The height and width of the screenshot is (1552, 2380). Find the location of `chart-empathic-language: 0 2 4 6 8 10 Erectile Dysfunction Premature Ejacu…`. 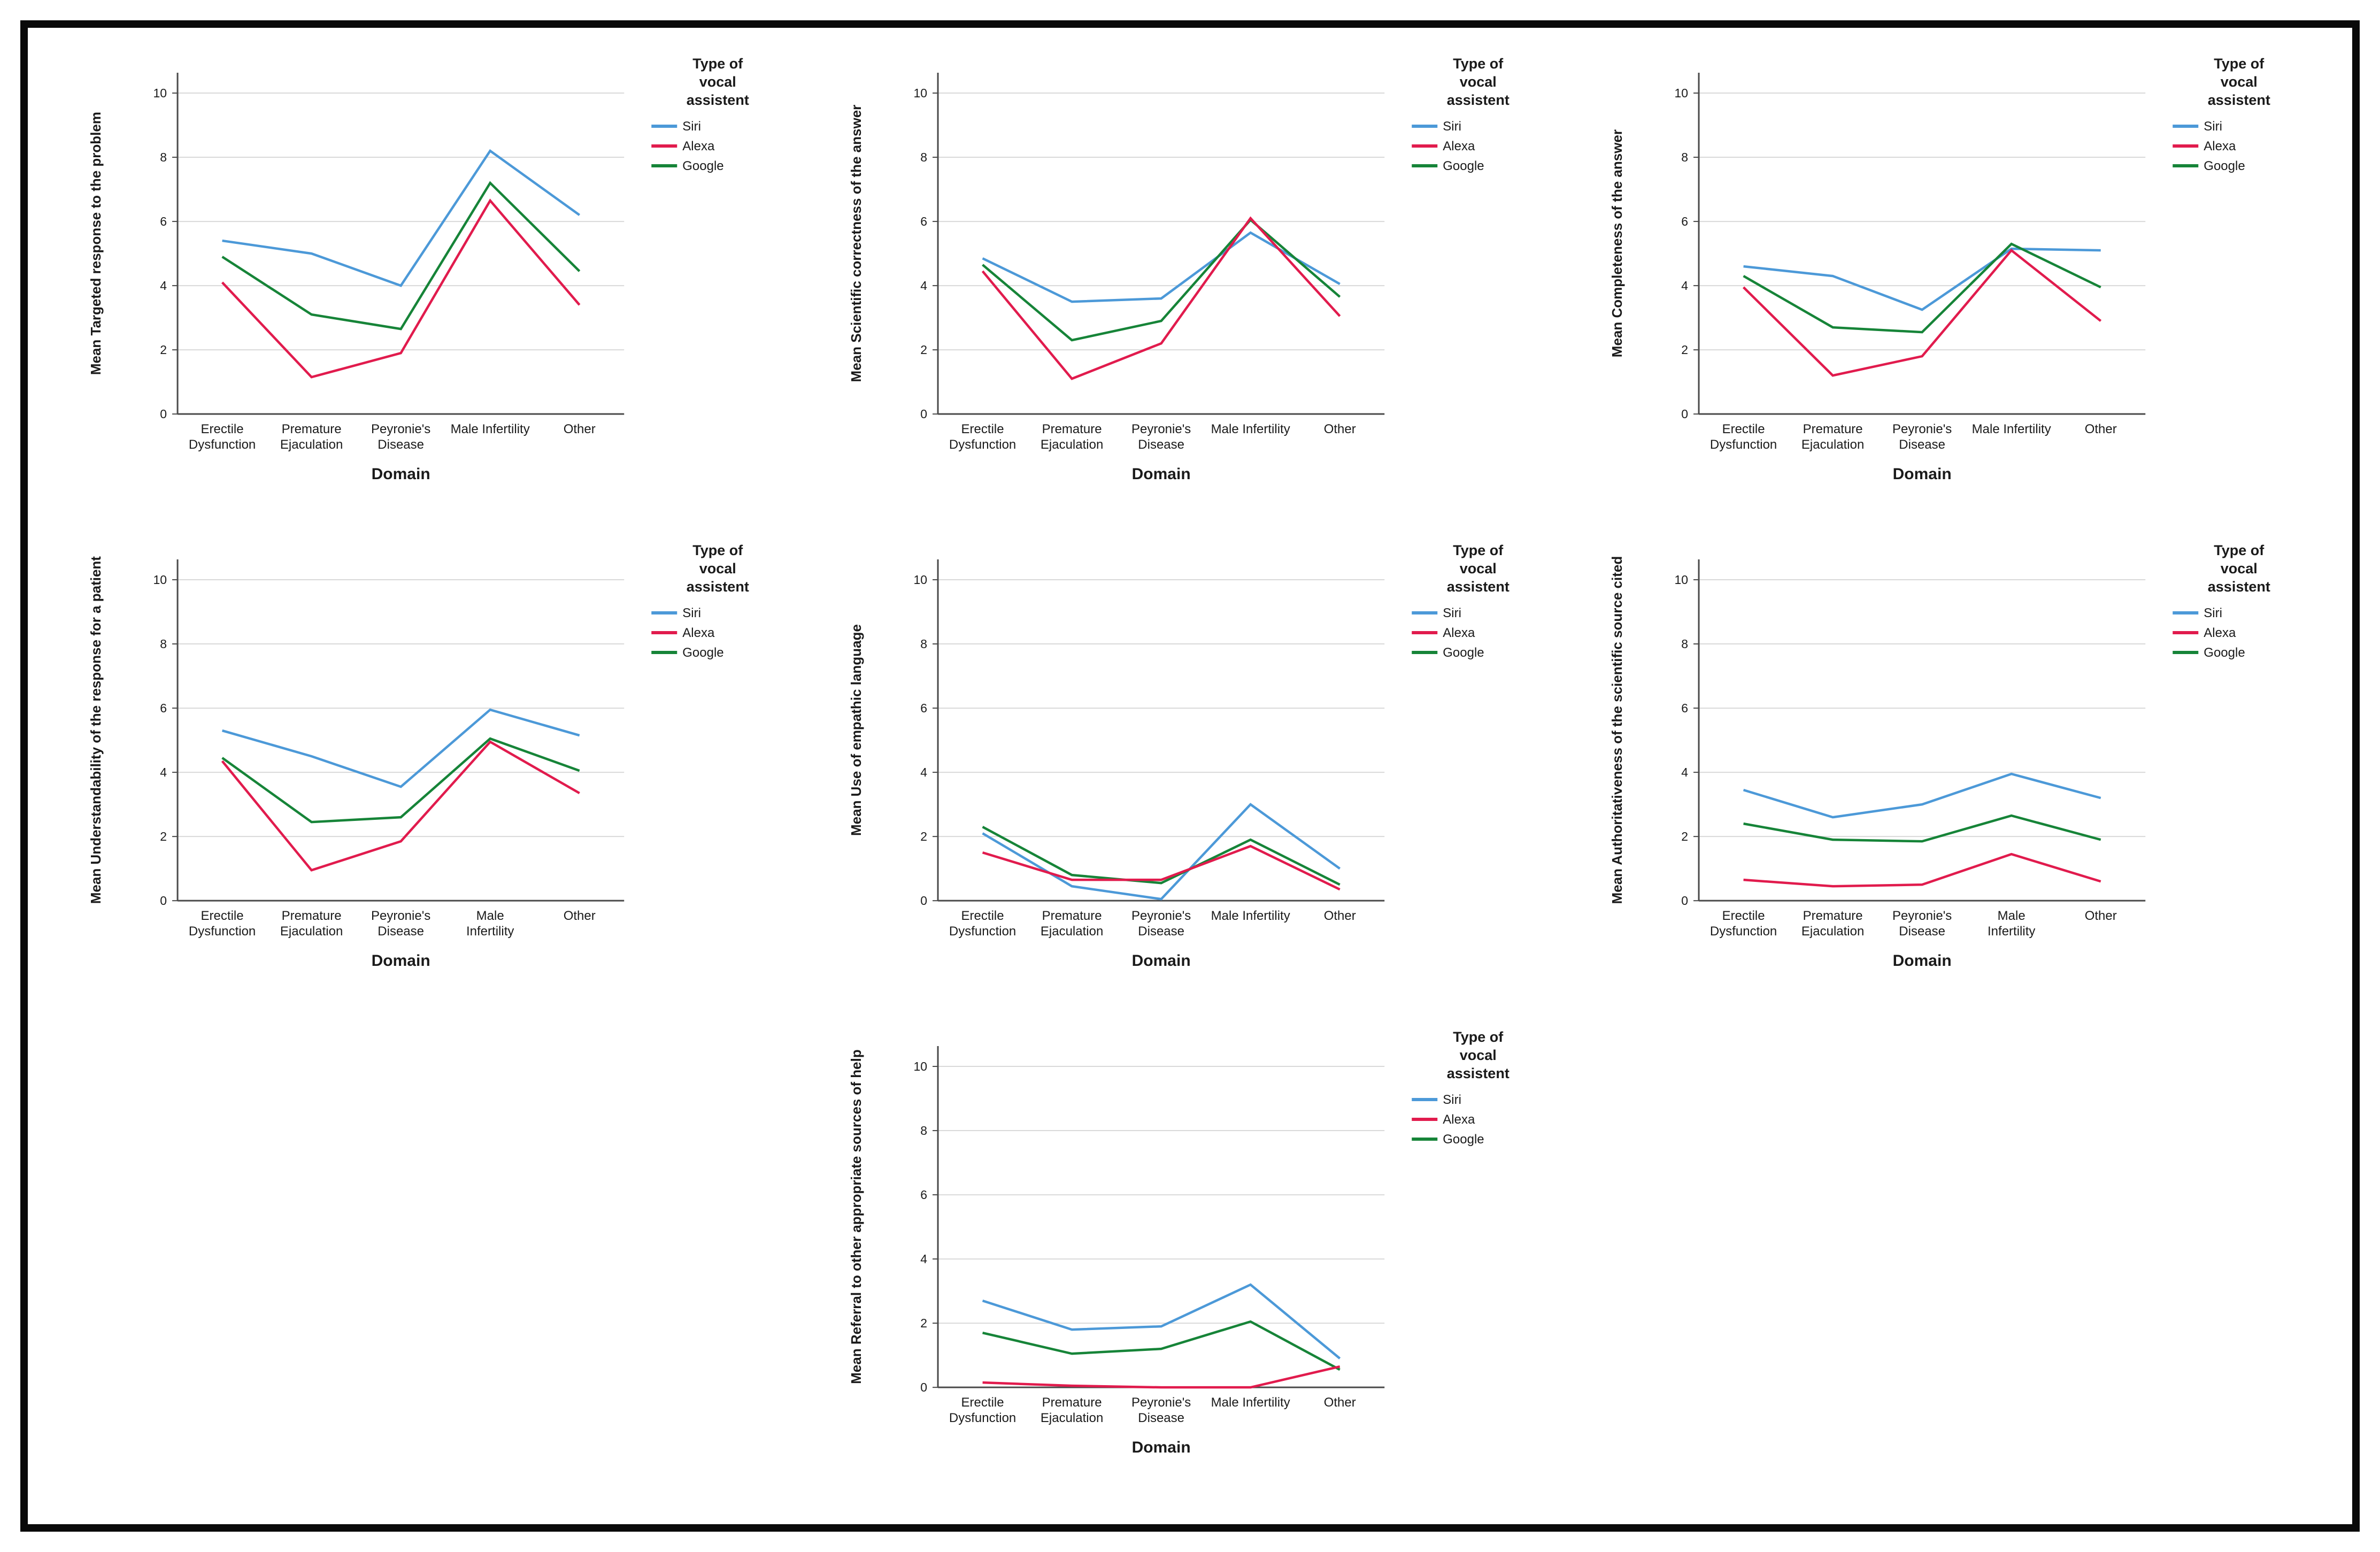

chart-empathic-language: 0 2 4 6 8 10 Erectile Dysfunction Premature Ejacu… is located at coordinates (1190, 778).